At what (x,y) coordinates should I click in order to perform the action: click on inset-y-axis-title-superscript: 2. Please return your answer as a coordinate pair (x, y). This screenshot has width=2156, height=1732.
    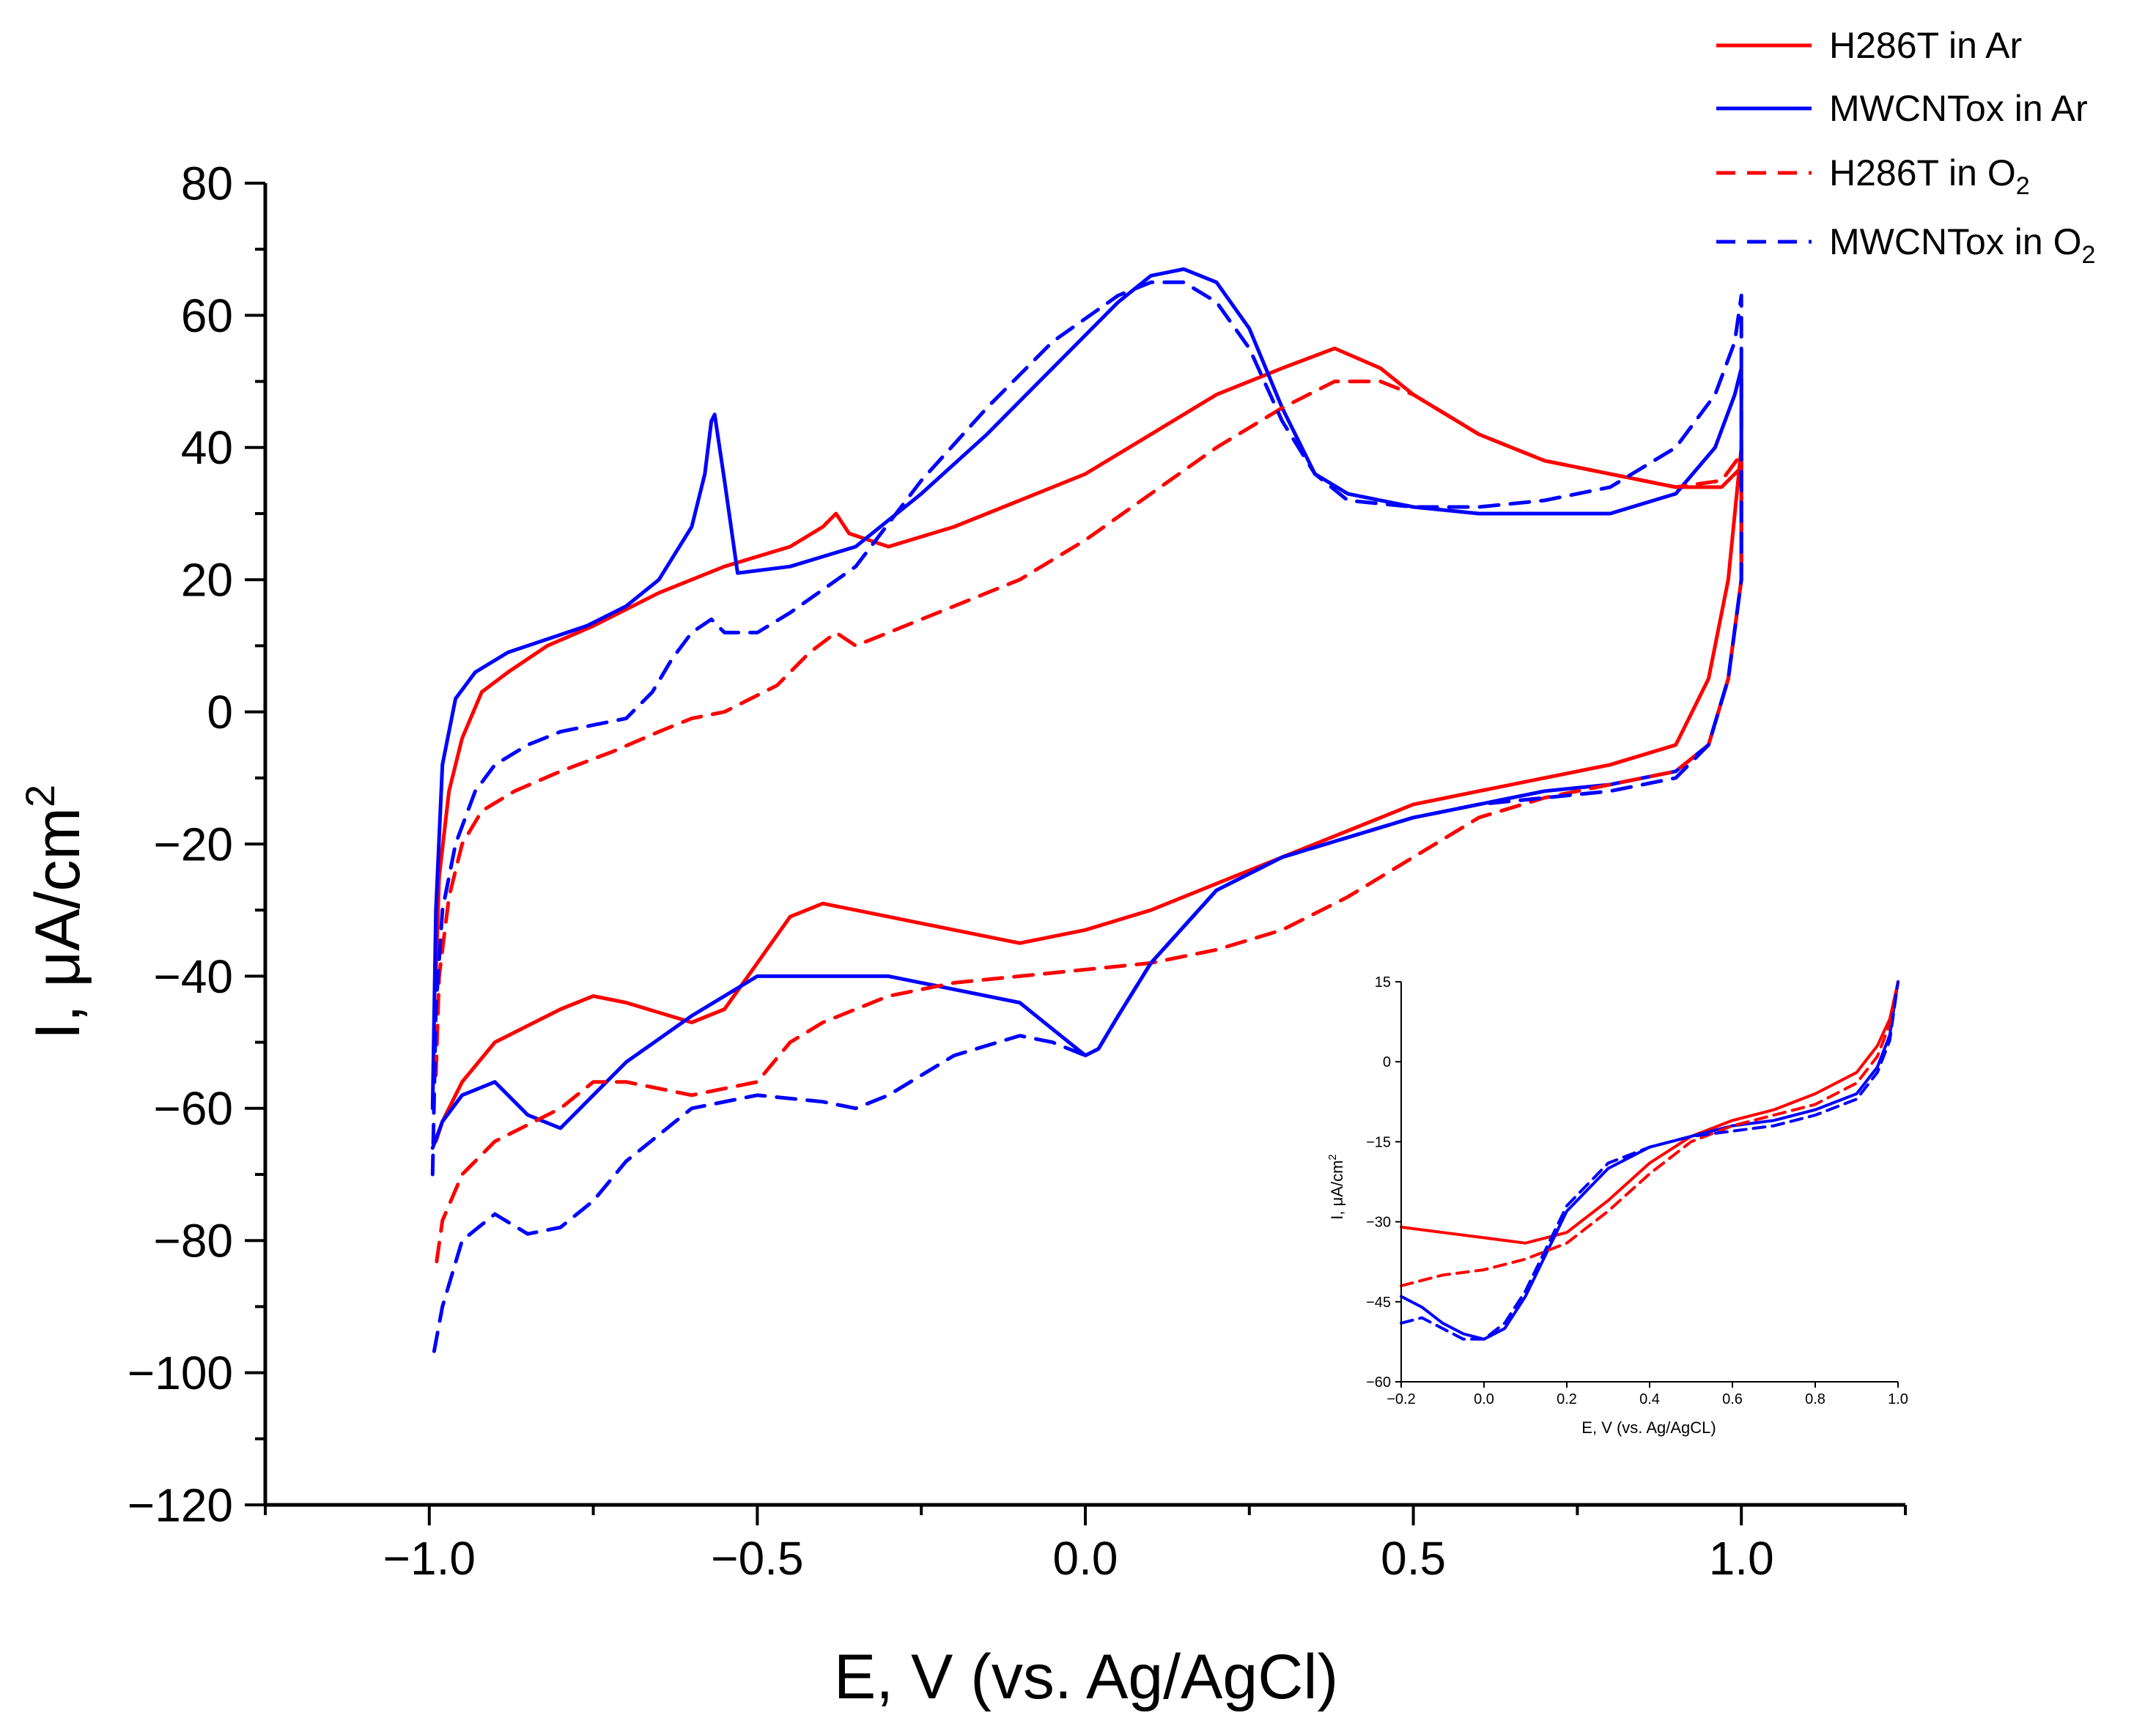
    Looking at the image, I should click on (1332, 1157).